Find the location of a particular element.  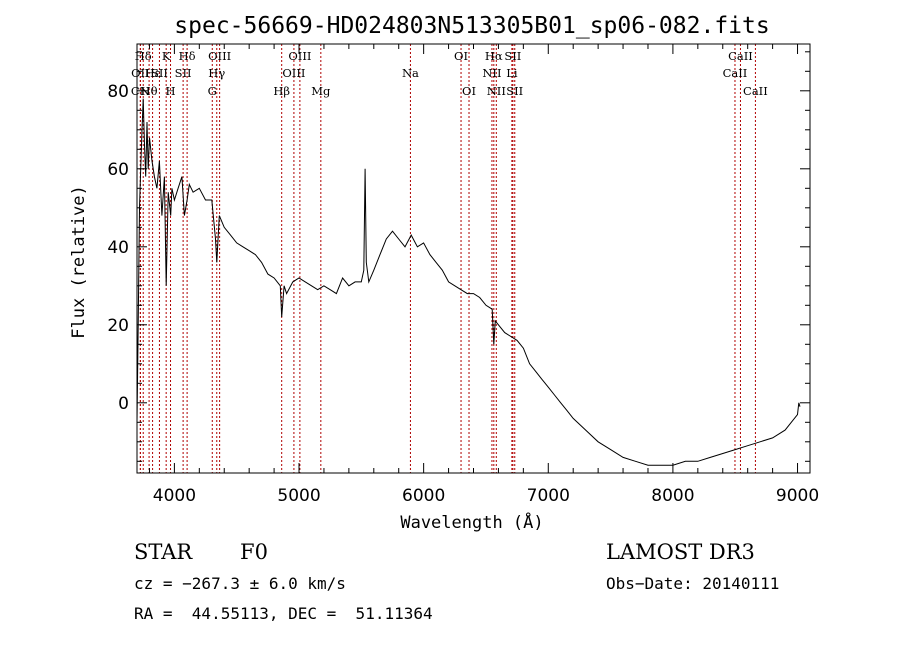

y-tick-label-2: 40 is located at coordinates (118, 248).